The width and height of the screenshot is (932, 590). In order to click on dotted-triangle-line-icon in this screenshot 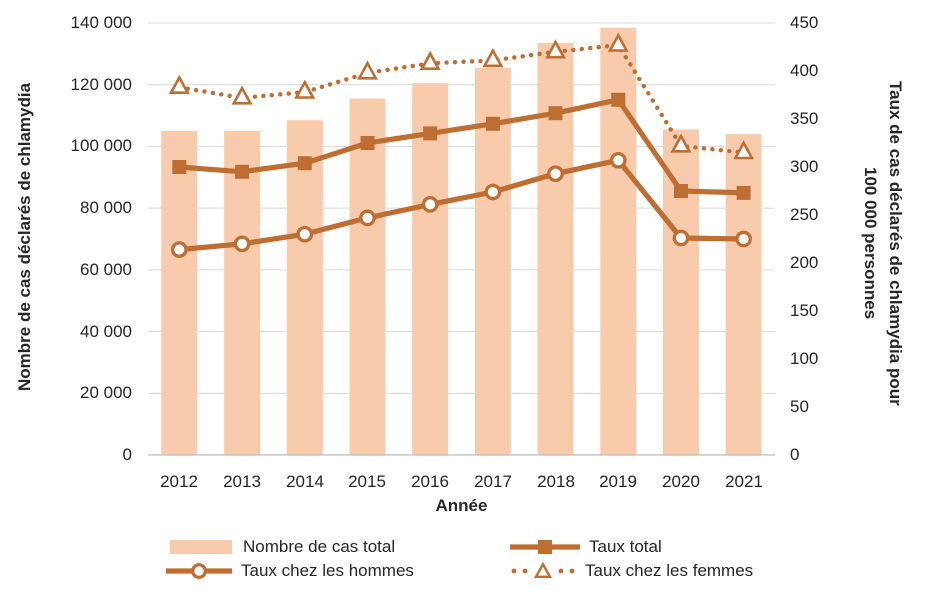, I will do `click(543, 571)`.